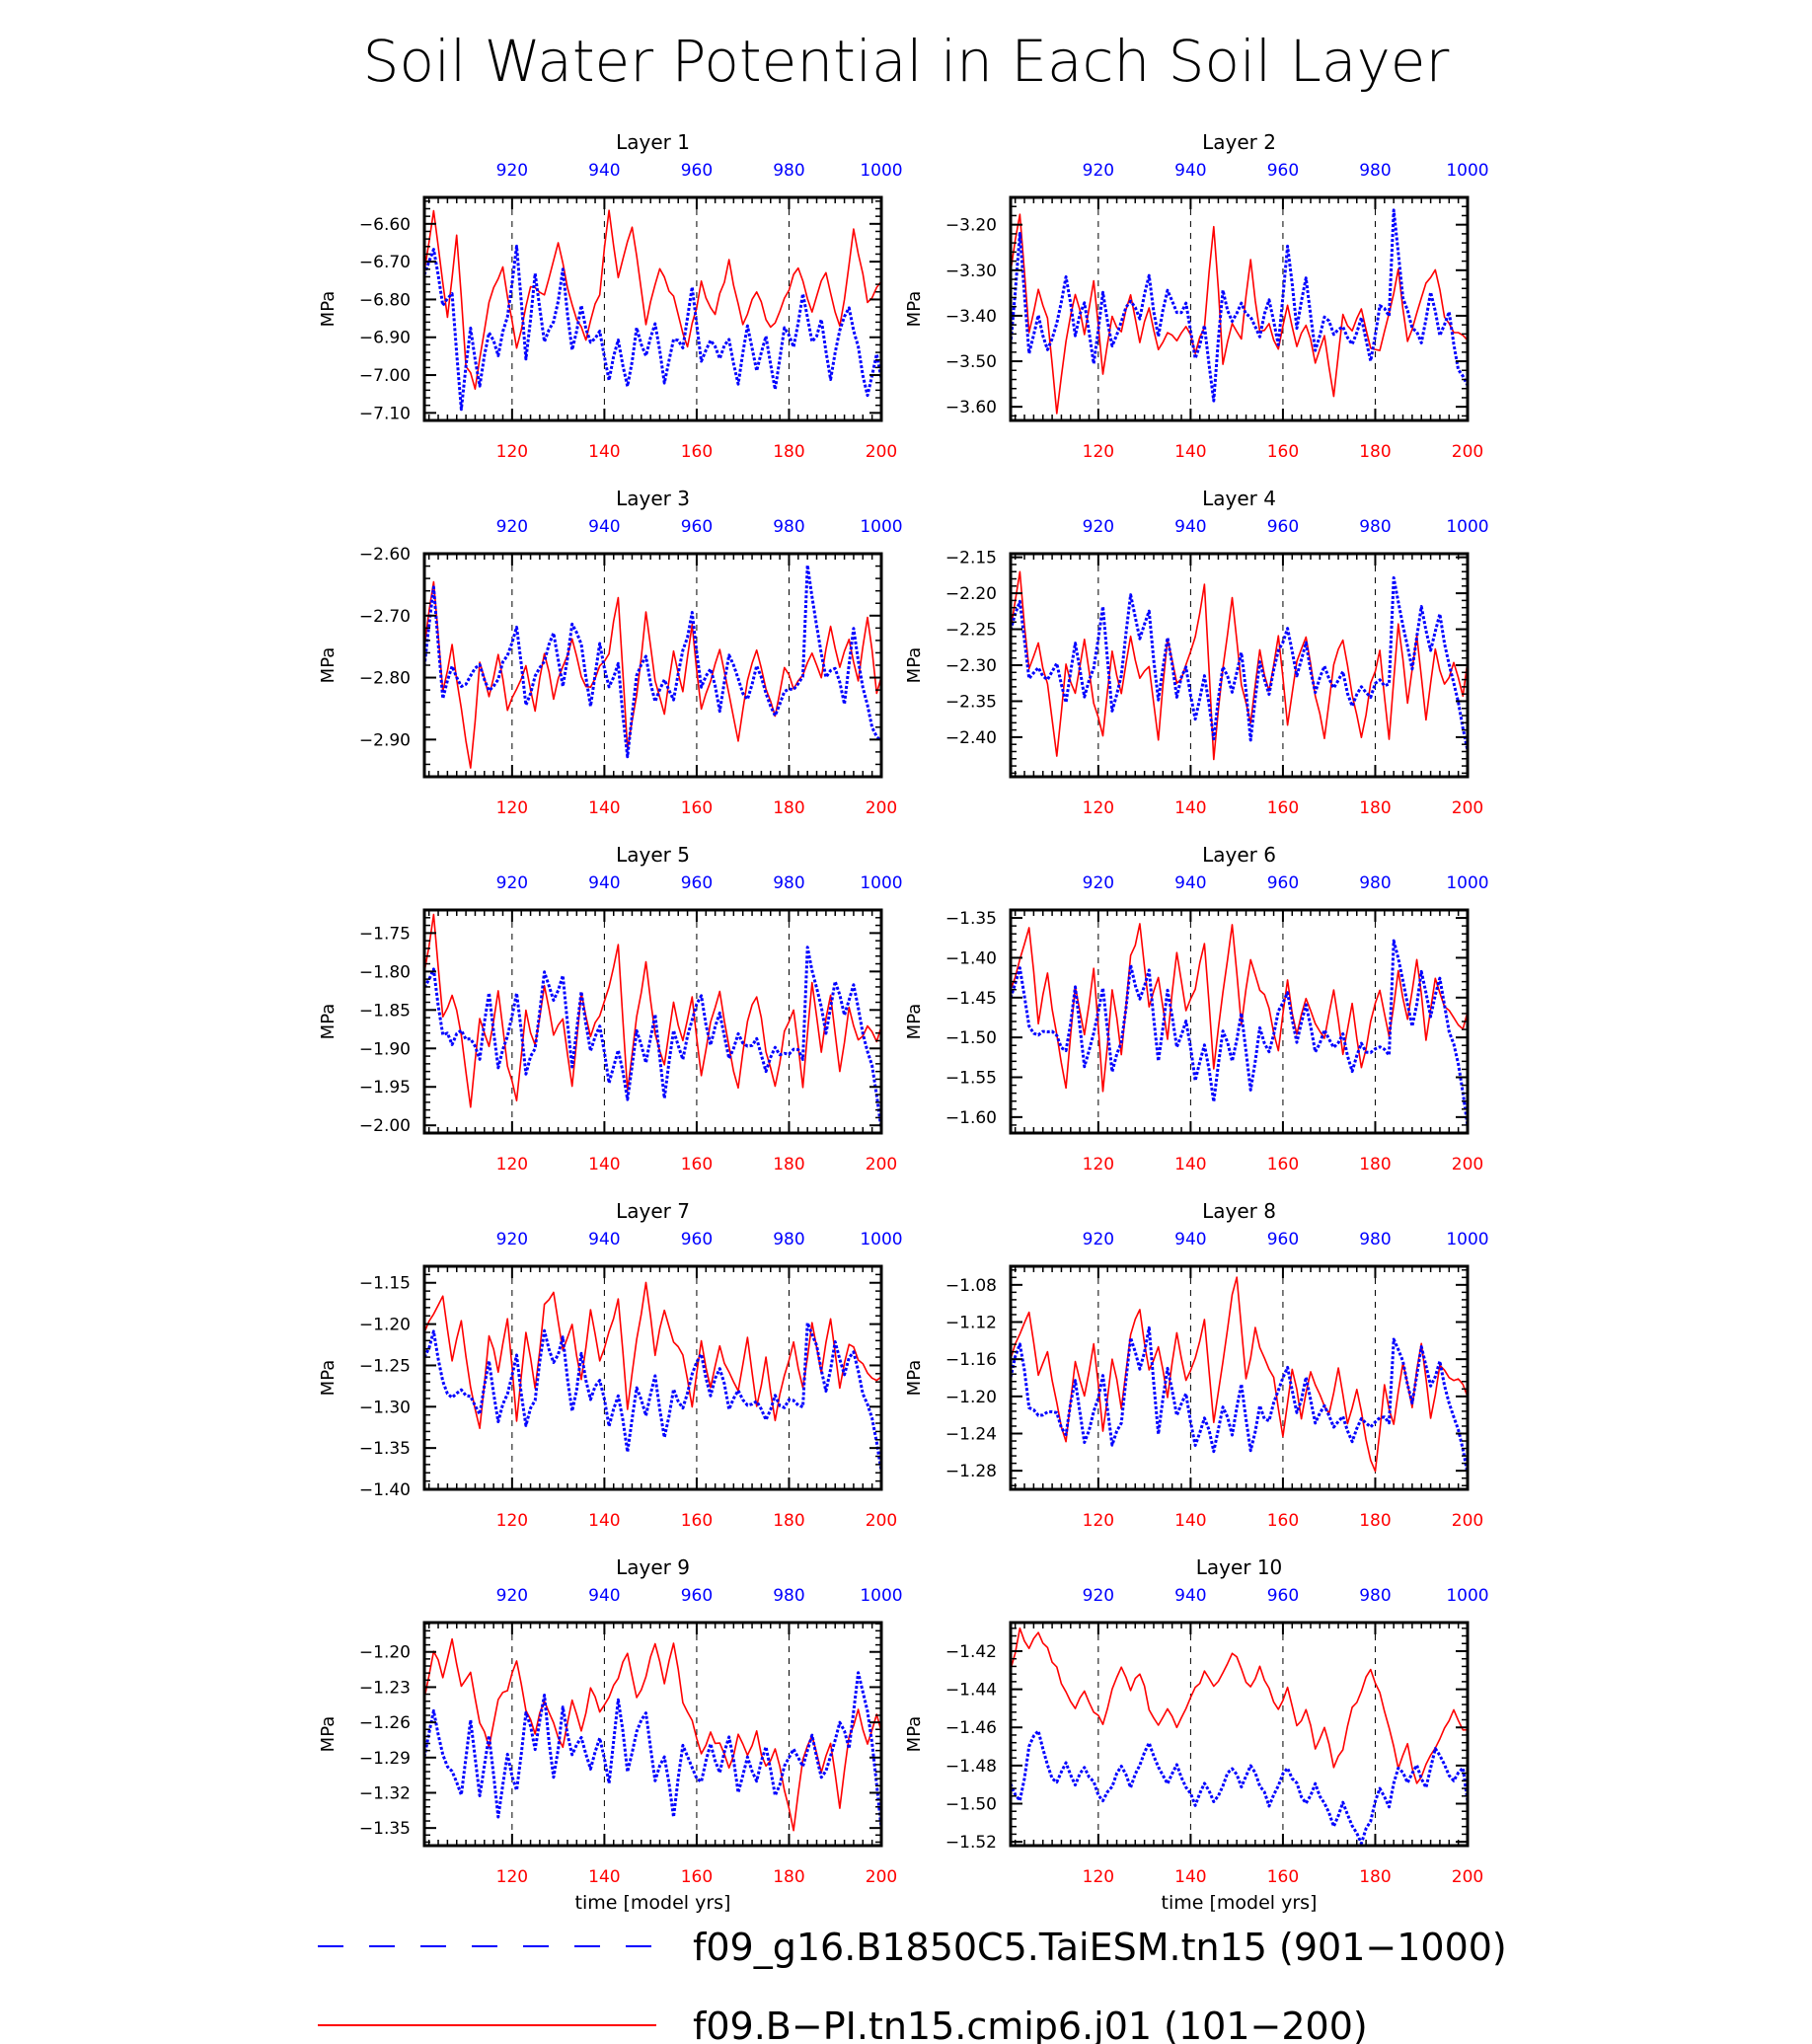 The width and height of the screenshot is (1812, 2044). Describe the element at coordinates (385, 1011) in the screenshot. I see `y-tick-label: −1.85` at that location.